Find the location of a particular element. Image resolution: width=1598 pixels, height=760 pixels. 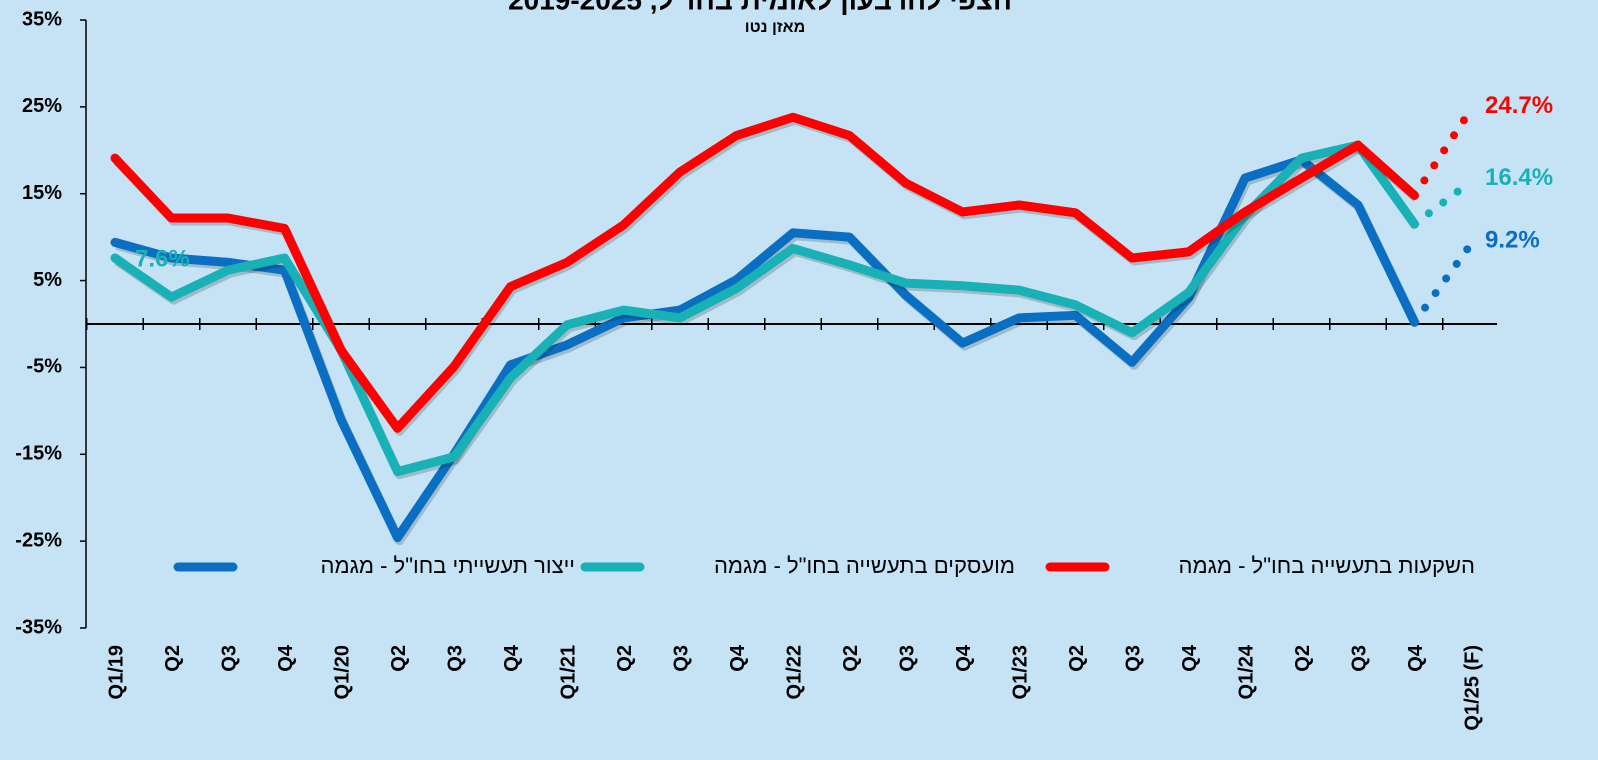

y-tick-label: -25% is located at coordinates (38, 540).